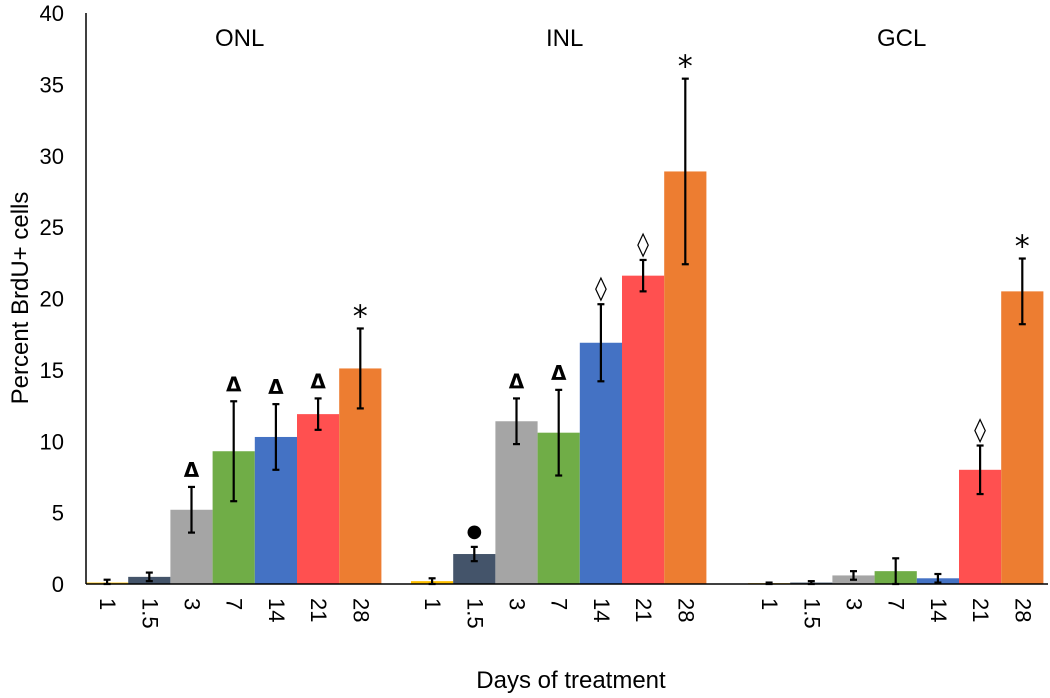  Describe the element at coordinates (901, 38) in the screenshot. I see `panel-label: GCL` at that location.